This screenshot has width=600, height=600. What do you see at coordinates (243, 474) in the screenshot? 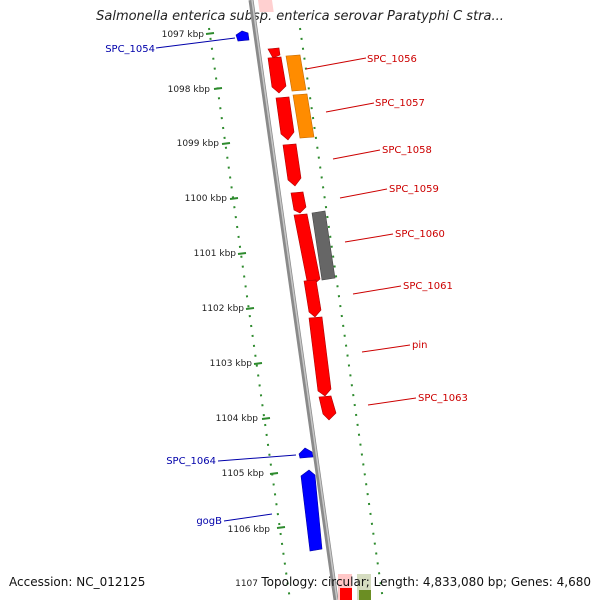
I see `tick-label: 1105 kbp` at bounding box center [243, 474].